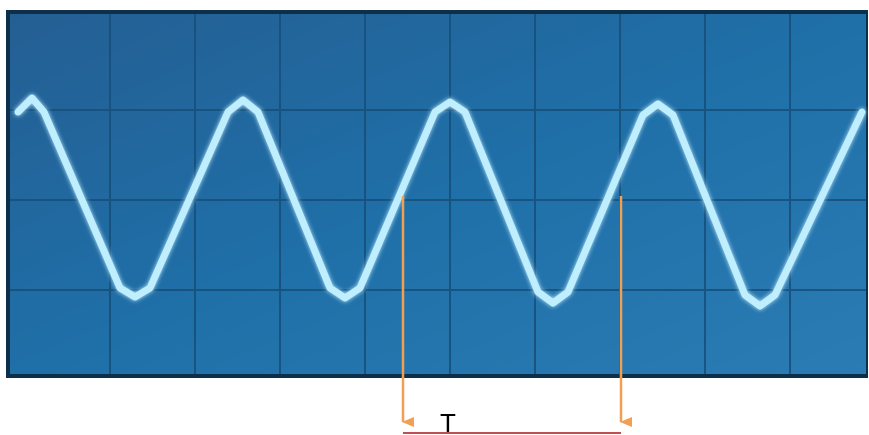  I want to click on period-marker-group: T, so click(516, 315).